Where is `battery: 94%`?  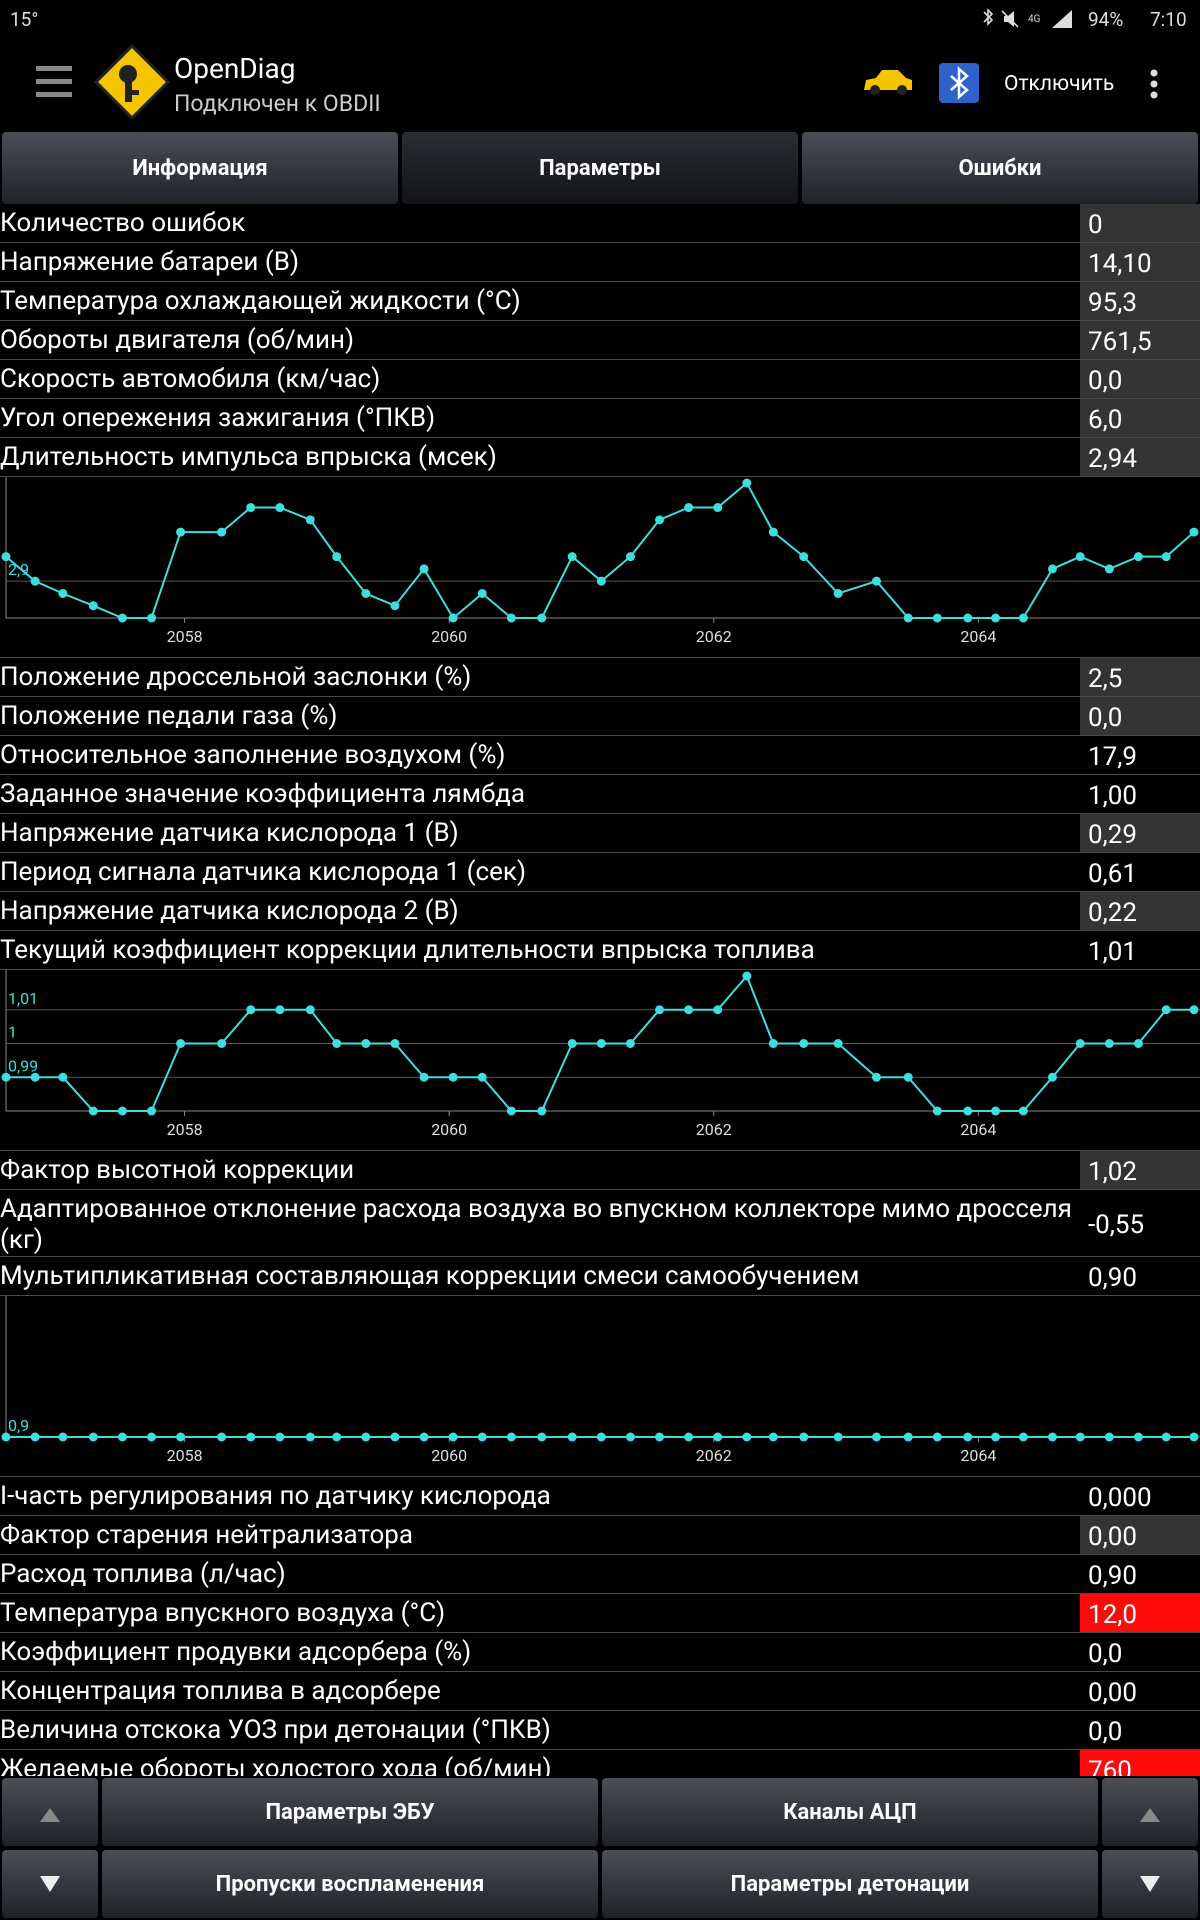 battery: 94% is located at coordinates (1106, 19).